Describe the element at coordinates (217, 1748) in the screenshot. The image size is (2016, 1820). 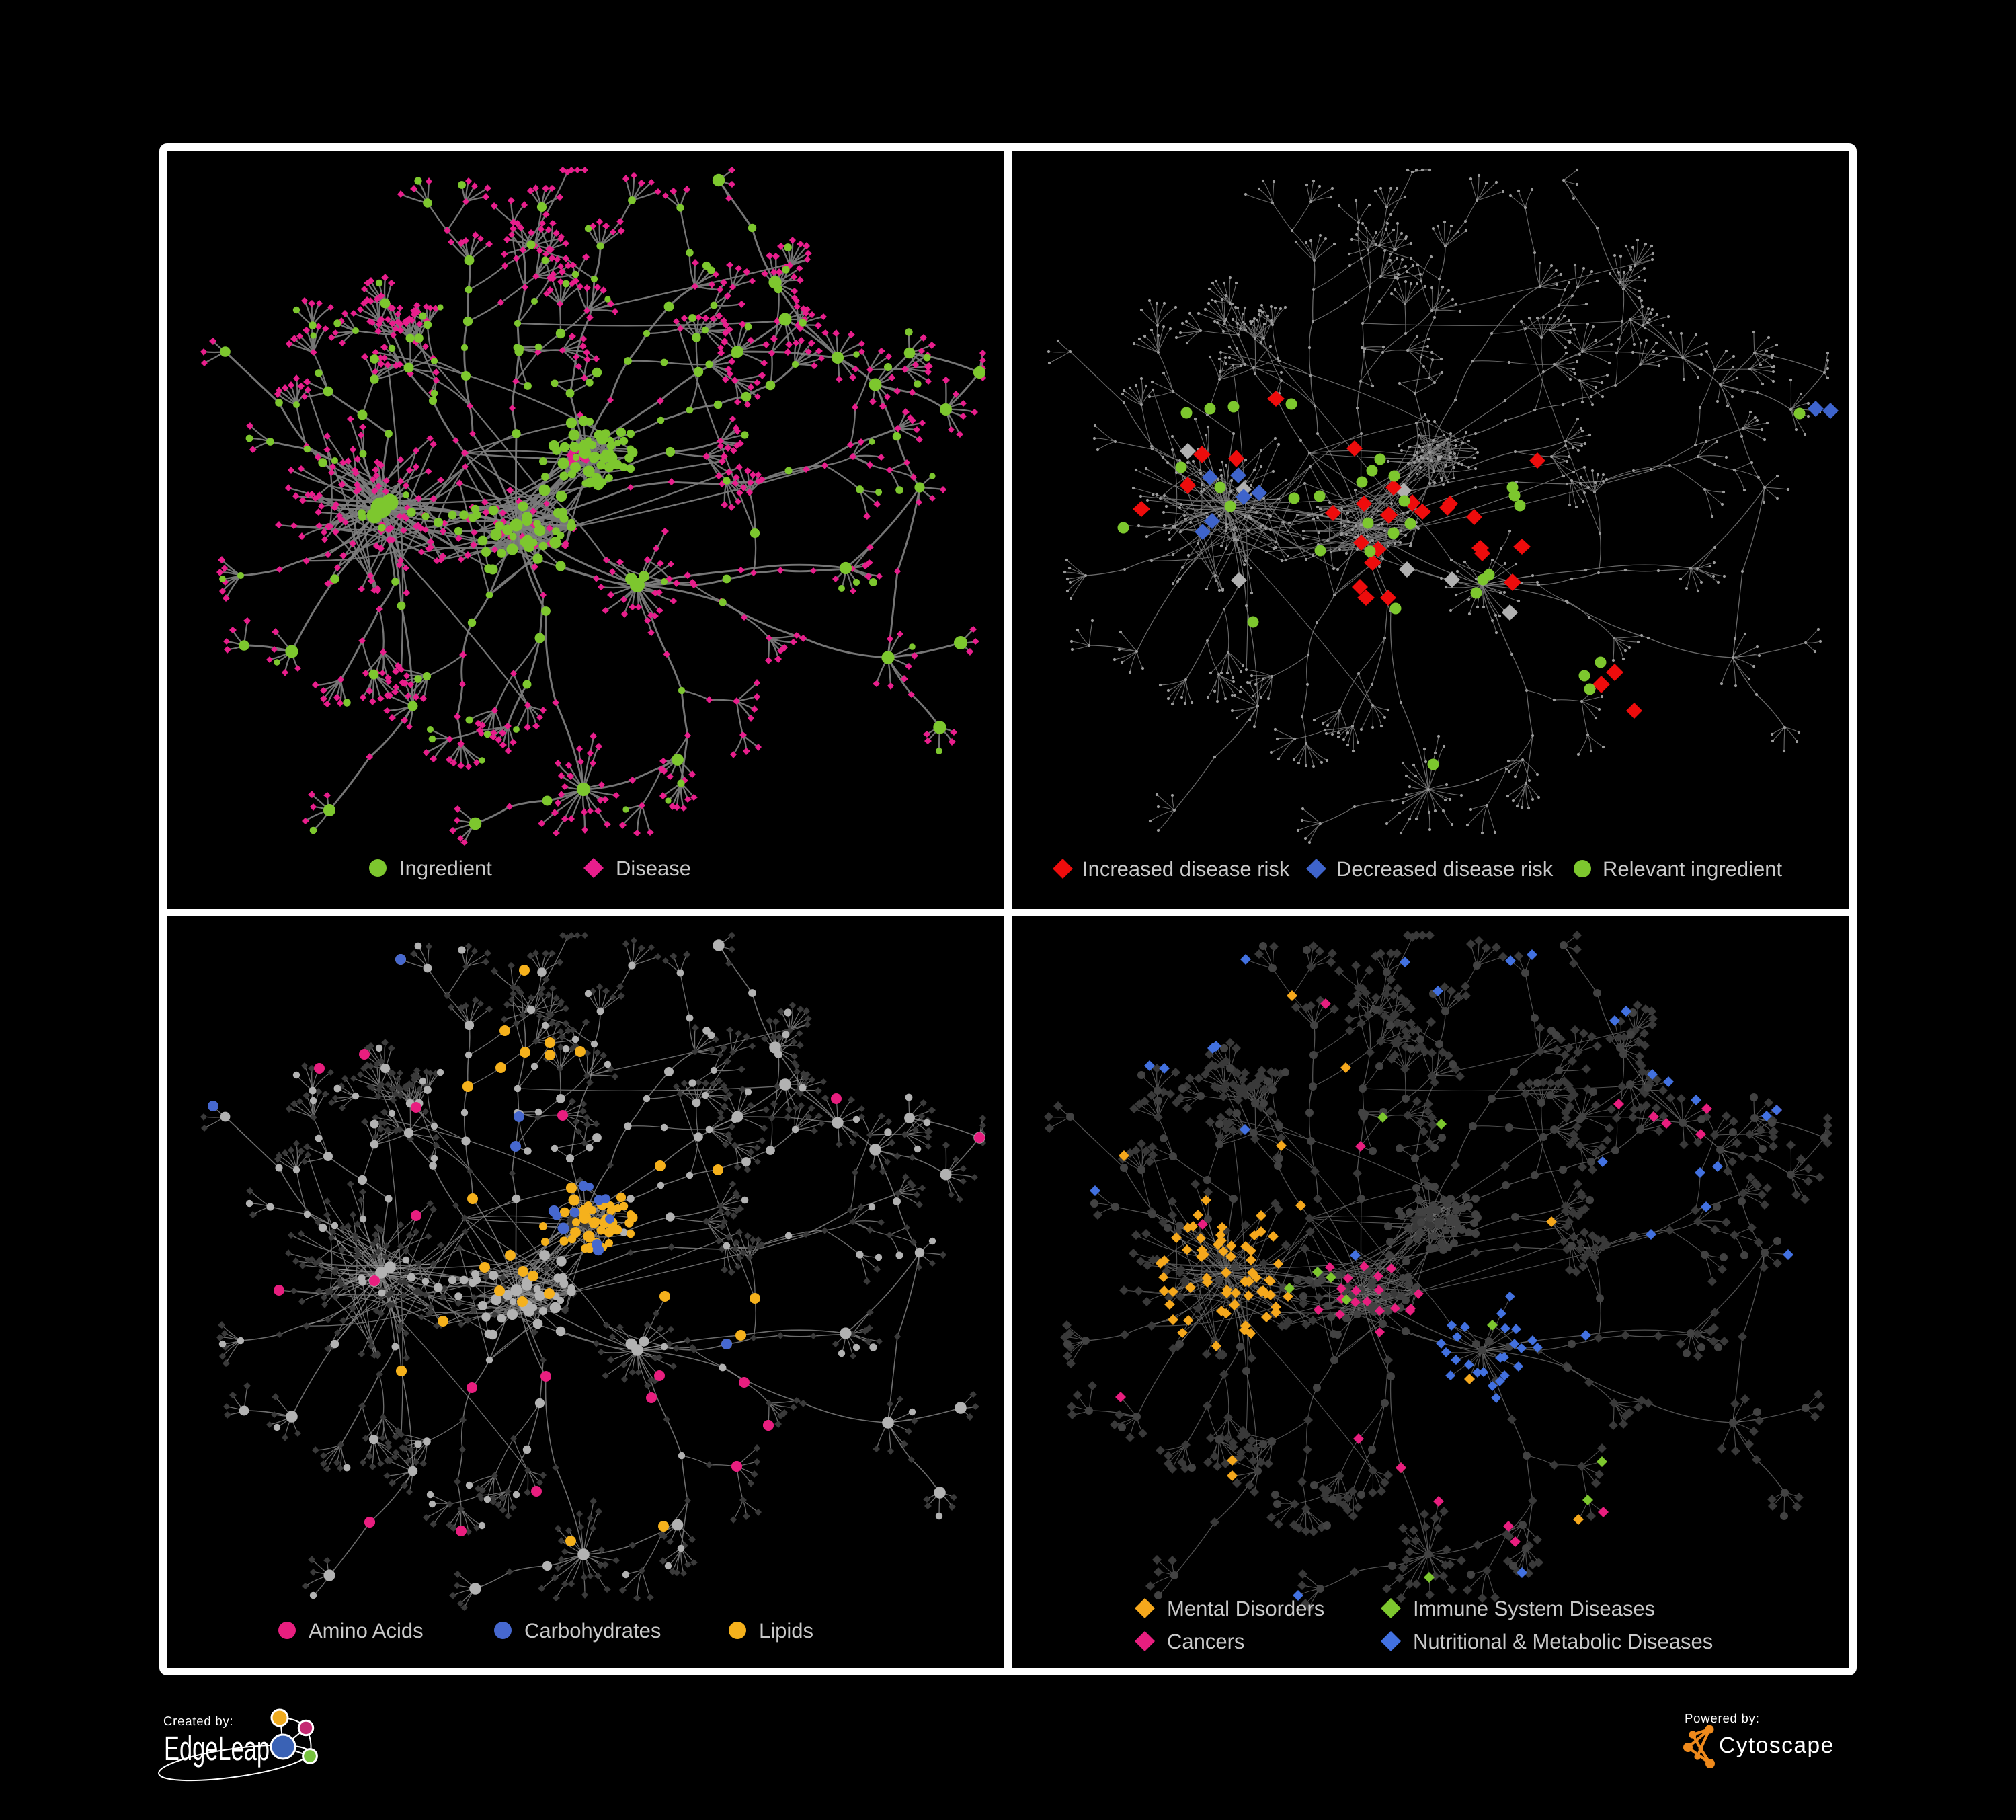
I see `svg-text: EdgeLeap` at that location.